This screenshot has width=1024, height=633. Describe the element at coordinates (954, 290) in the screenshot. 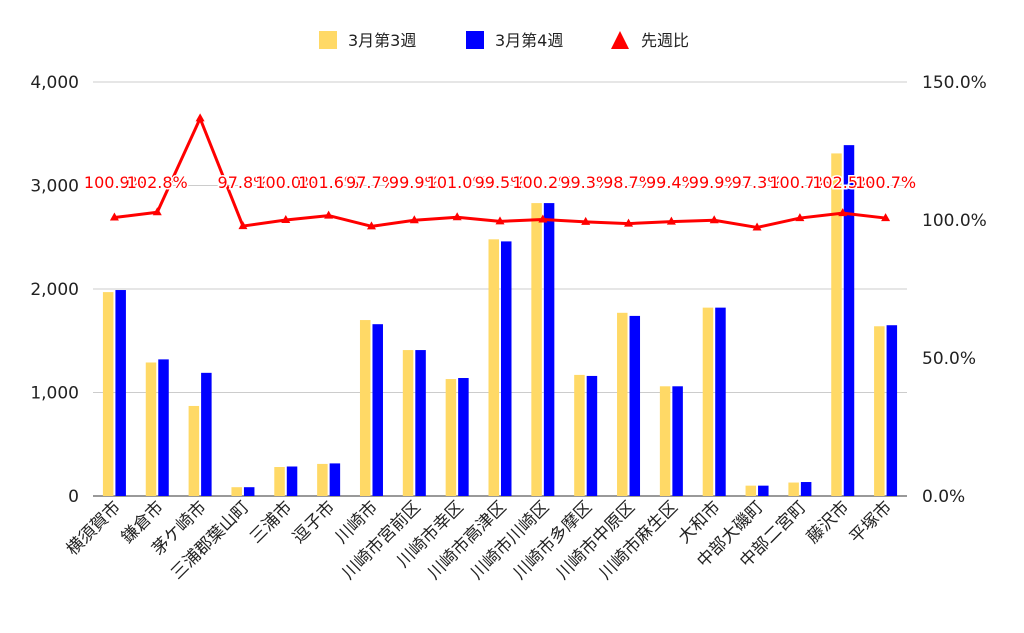

I see `right-axis: 0.0% 50.0% 100.0% 150.0%` at that location.